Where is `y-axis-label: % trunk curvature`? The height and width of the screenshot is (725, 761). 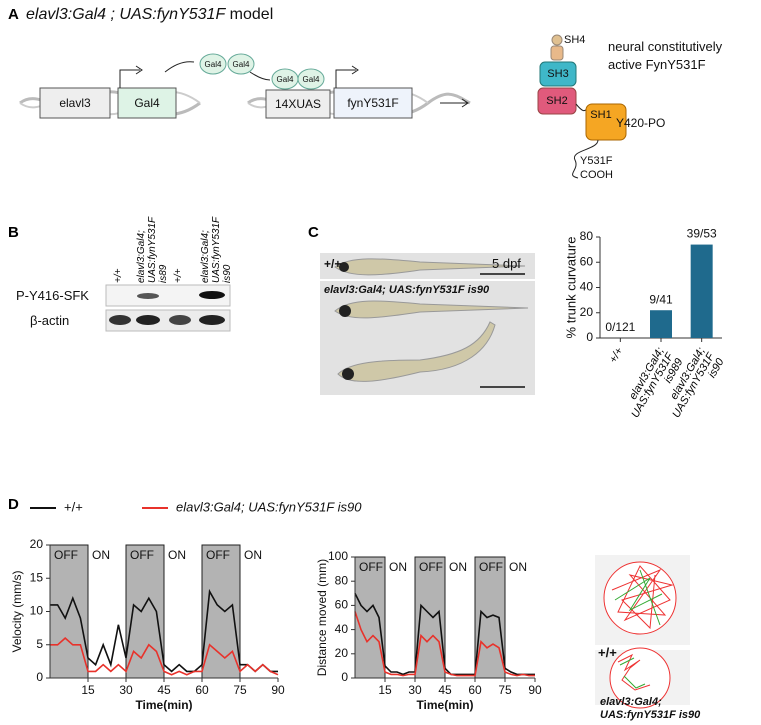
y-axis-label: % trunk curvature is located at coordinates (570, 288).